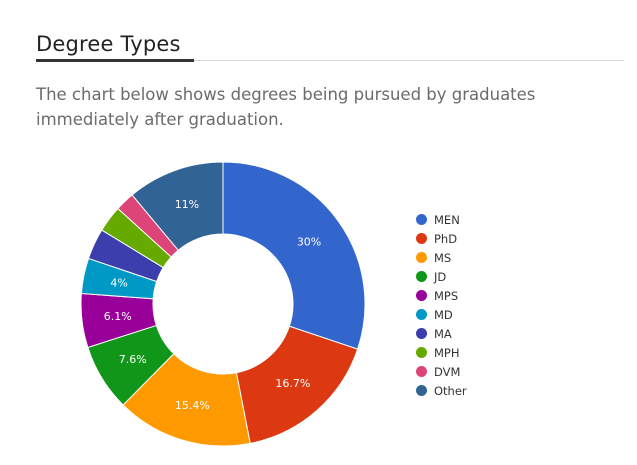  Describe the element at coordinates (118, 282) in the screenshot. I see `data-label-md: 4%` at that location.